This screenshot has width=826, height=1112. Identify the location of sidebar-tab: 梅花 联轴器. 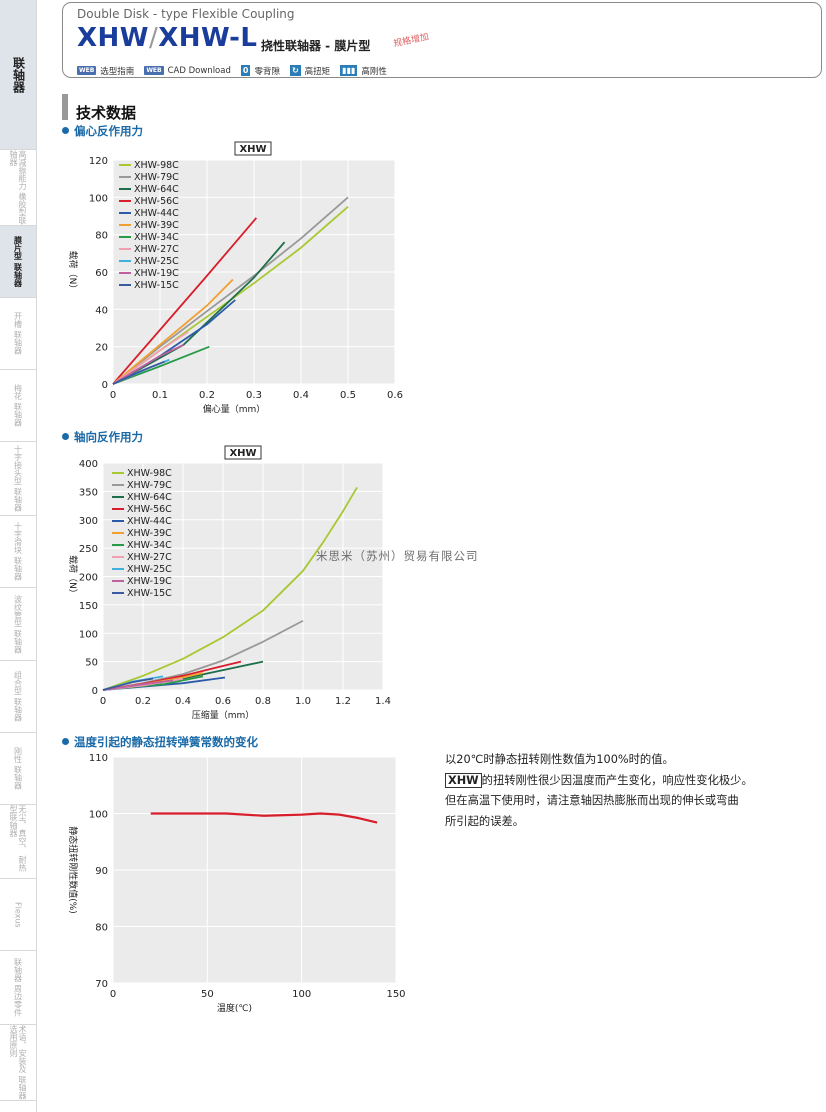
(18, 406).